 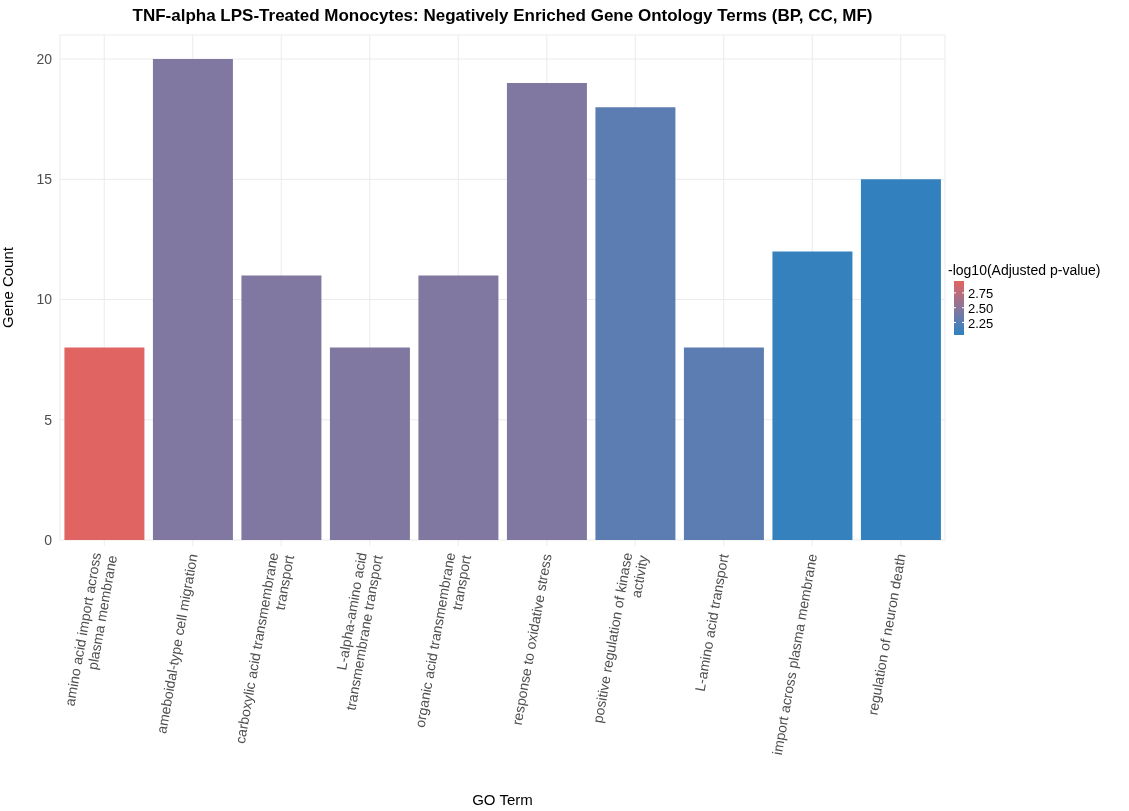 What do you see at coordinates (91, 629) in the screenshot?
I see `x-tick-label: amino acid import across plasma membrane` at bounding box center [91, 629].